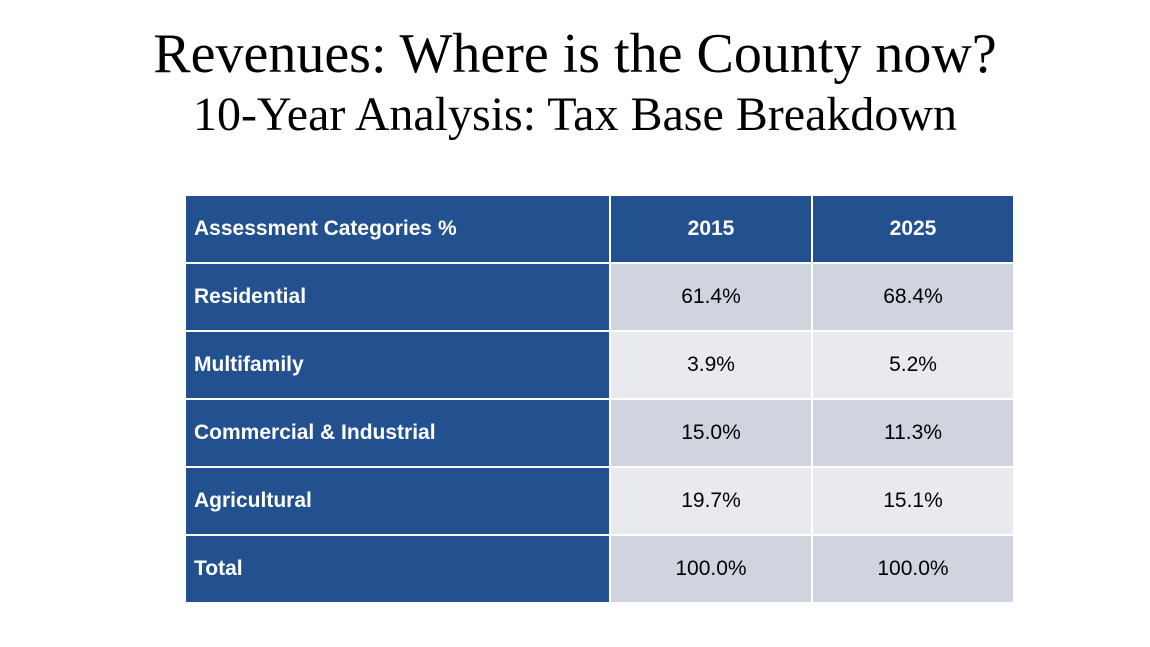  I want to click on row-category-total: Total, so click(397, 569).